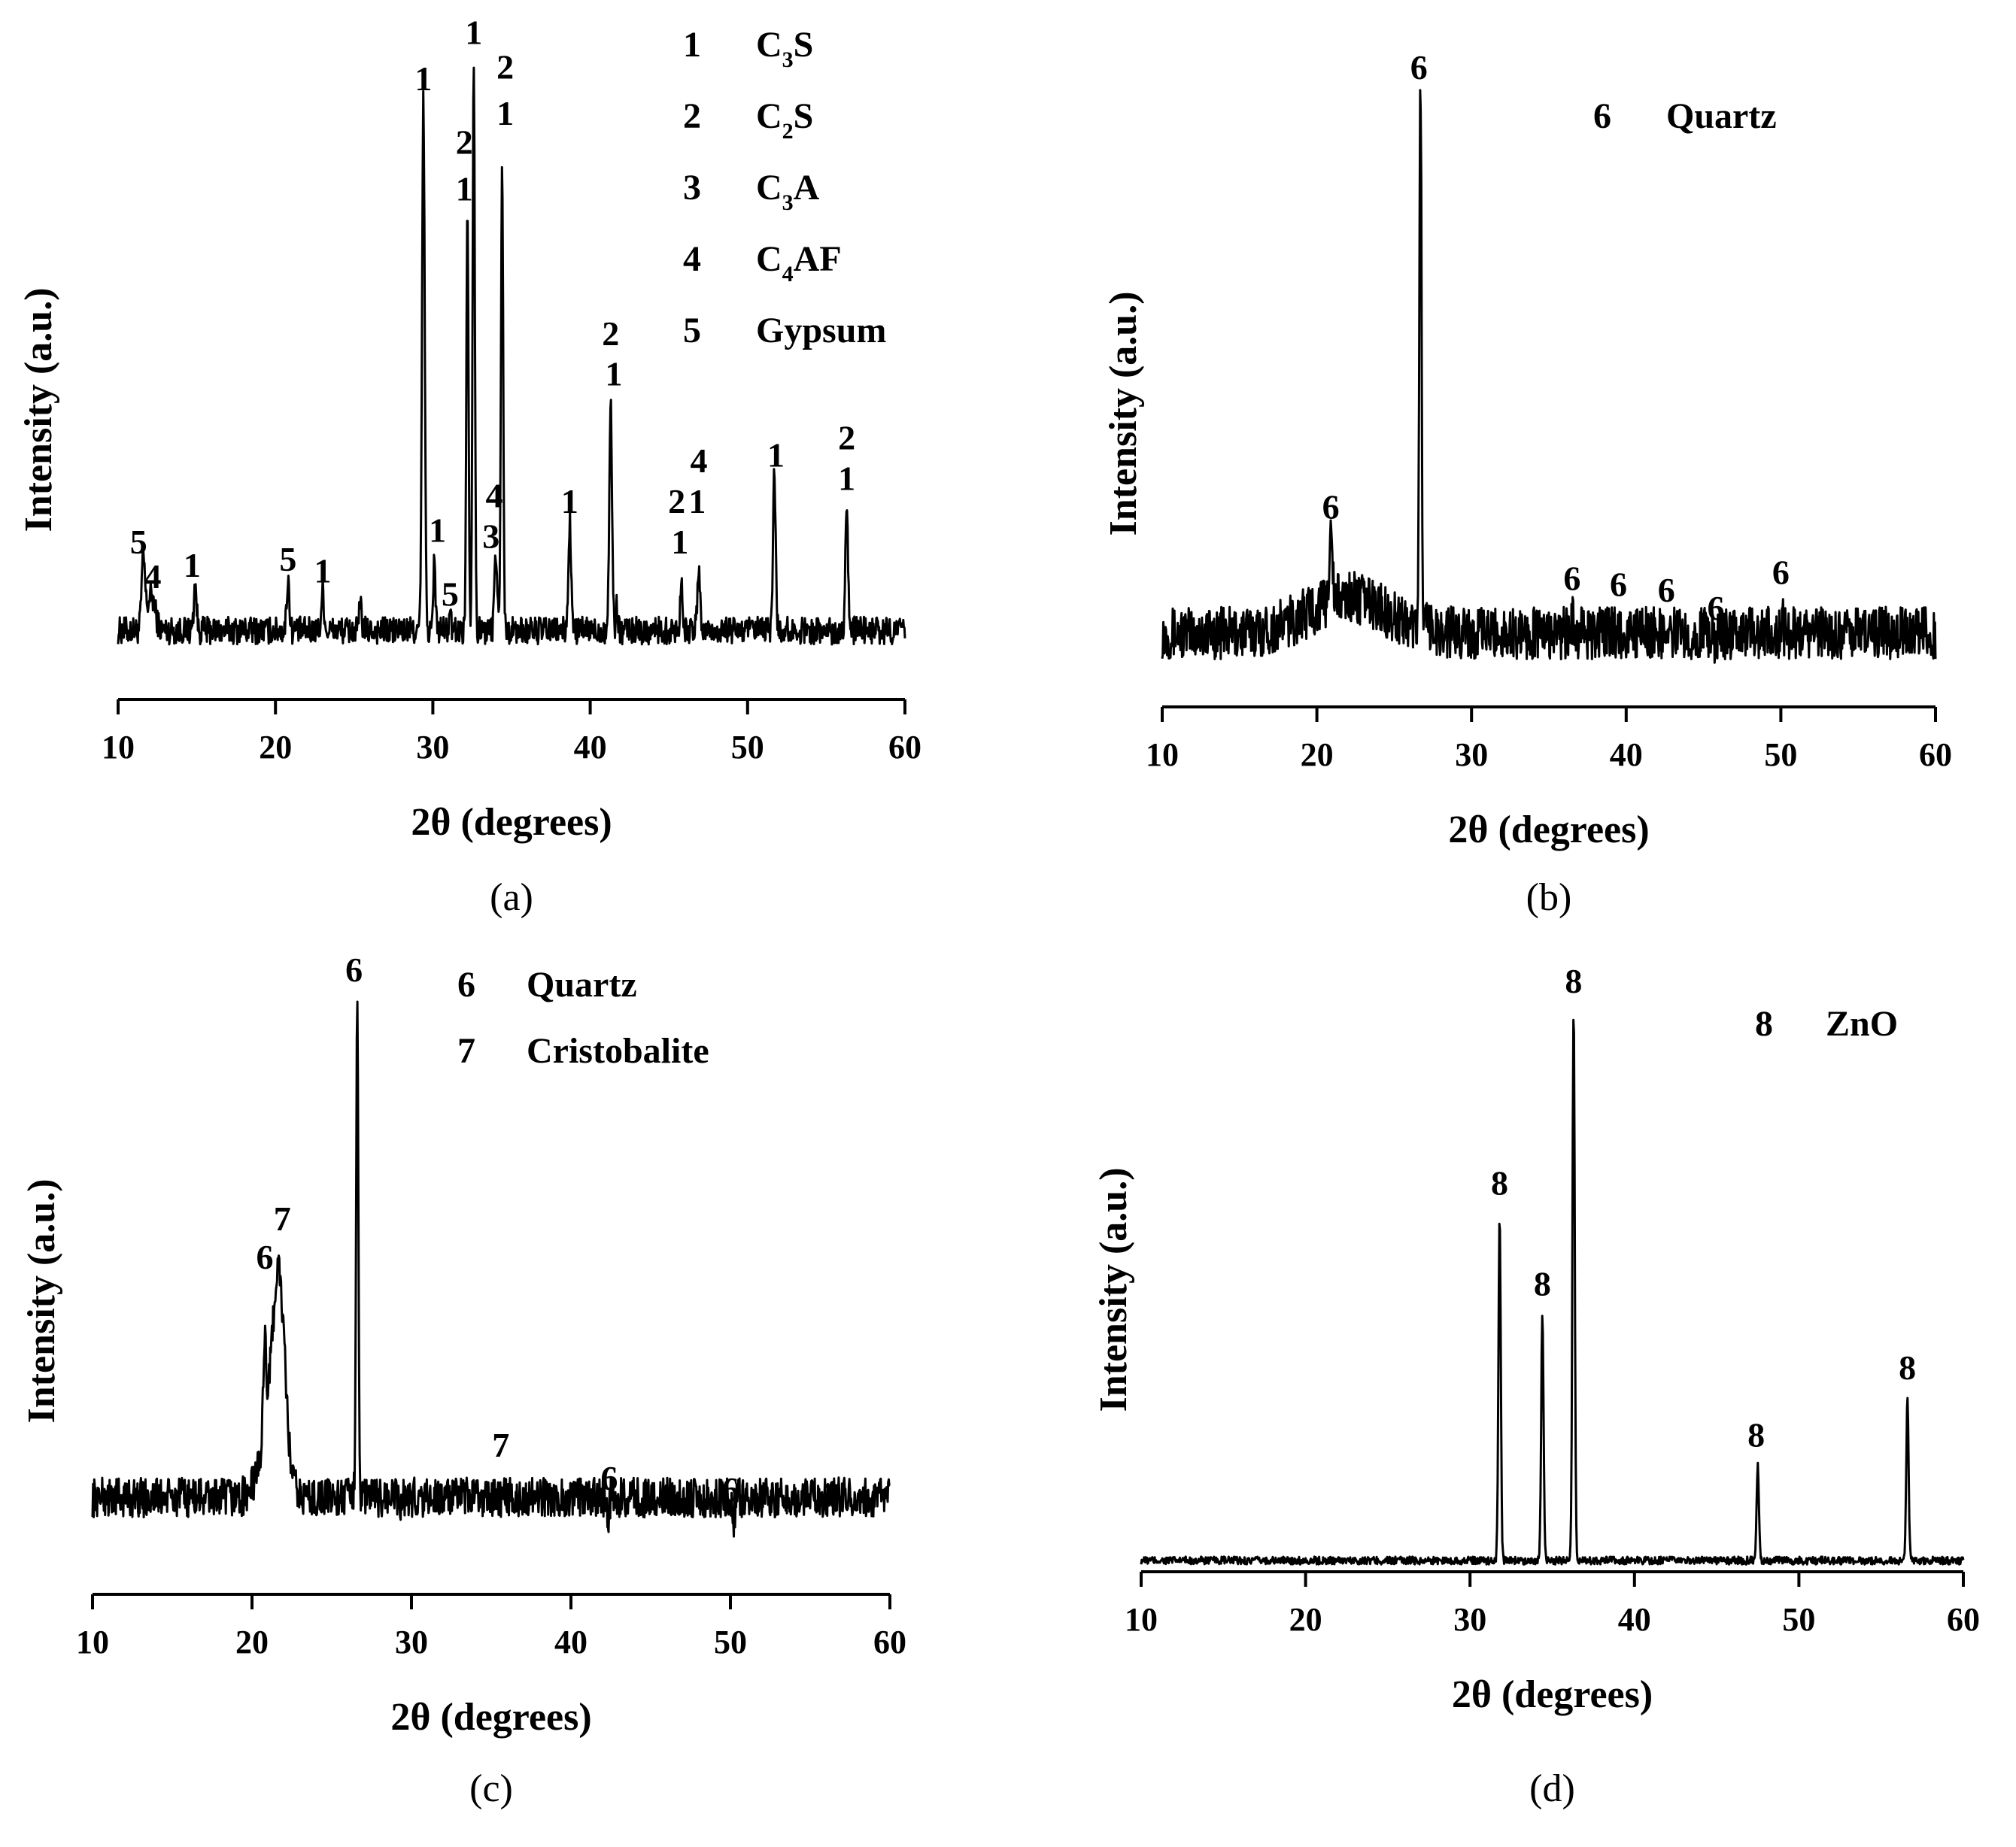 The width and height of the screenshot is (2016, 1847). What do you see at coordinates (491, 1788) in the screenshot?
I see `panel-label: (c)` at bounding box center [491, 1788].